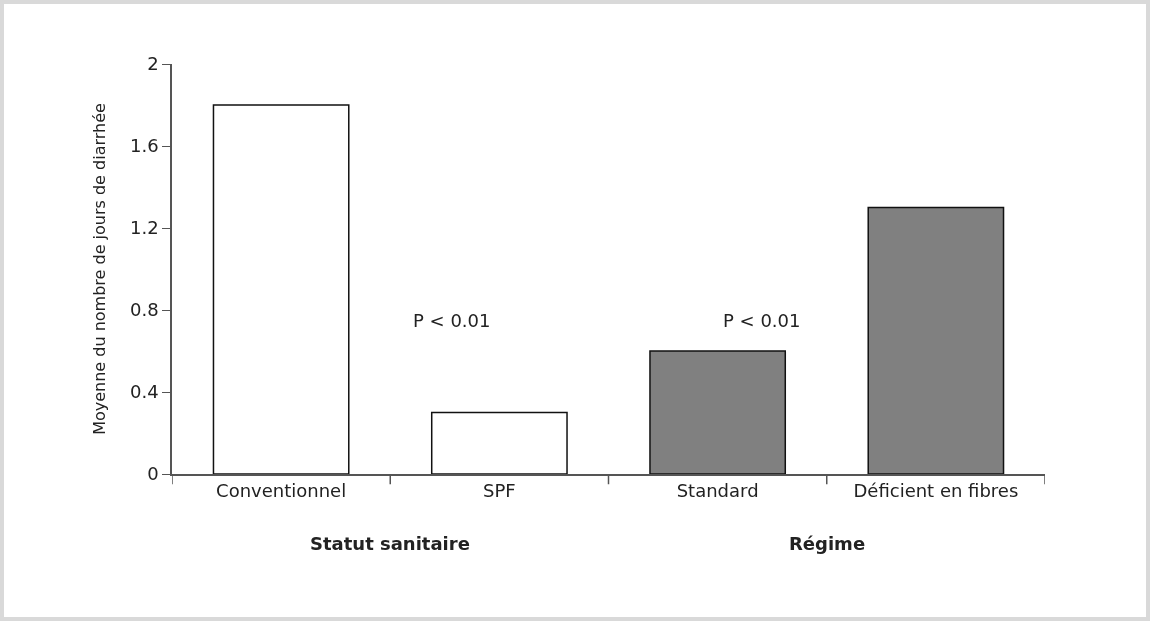 The height and width of the screenshot is (621, 1150). I want to click on x-tick-label: SPF, so click(499, 491).